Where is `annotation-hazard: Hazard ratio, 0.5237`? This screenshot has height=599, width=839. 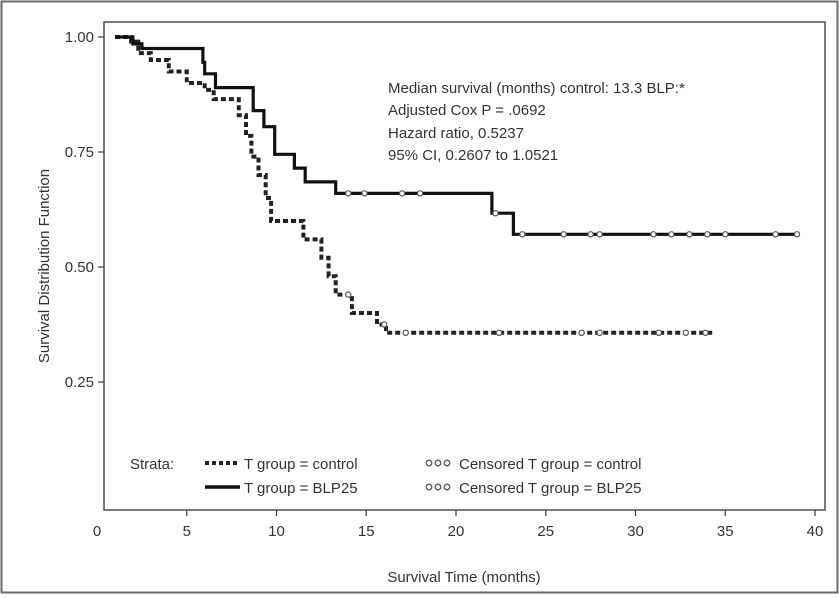 annotation-hazard: Hazard ratio, 0.5237 is located at coordinates (456, 133).